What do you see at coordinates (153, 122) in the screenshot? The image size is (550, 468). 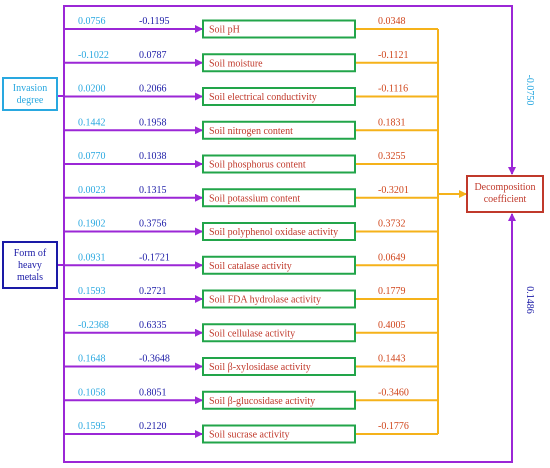 I see `coef-heavy-label: 0.1958` at bounding box center [153, 122].